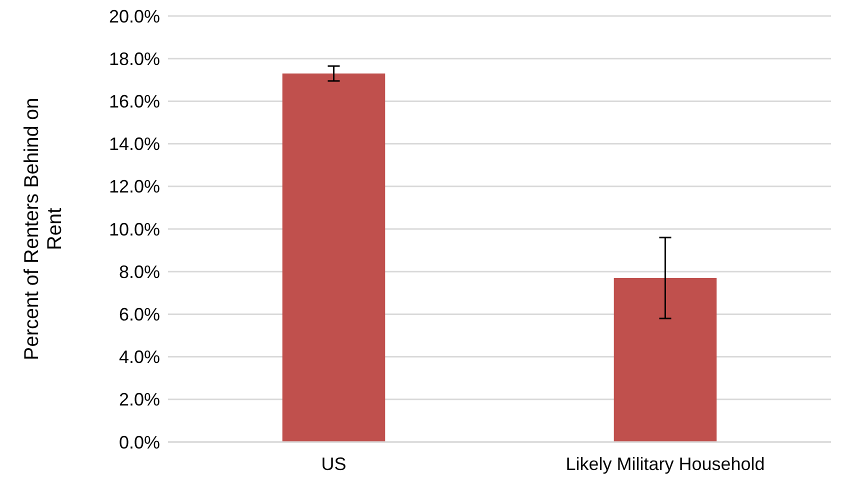  Describe the element at coordinates (139, 400) in the screenshot. I see `y-tick-label: 2.0%` at that location.